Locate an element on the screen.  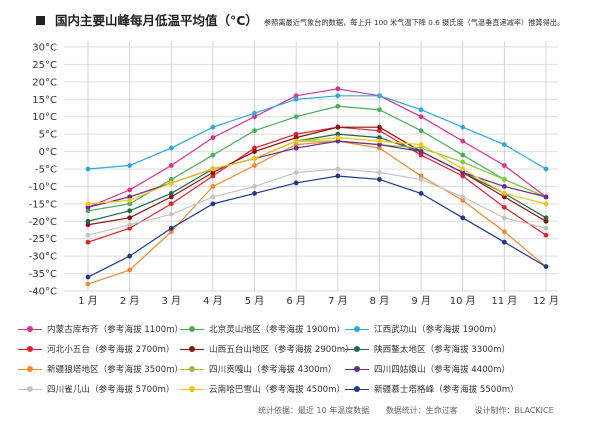
legend-item: 河北小五台（参考海拔 2700m） is located at coordinates (96, 349).